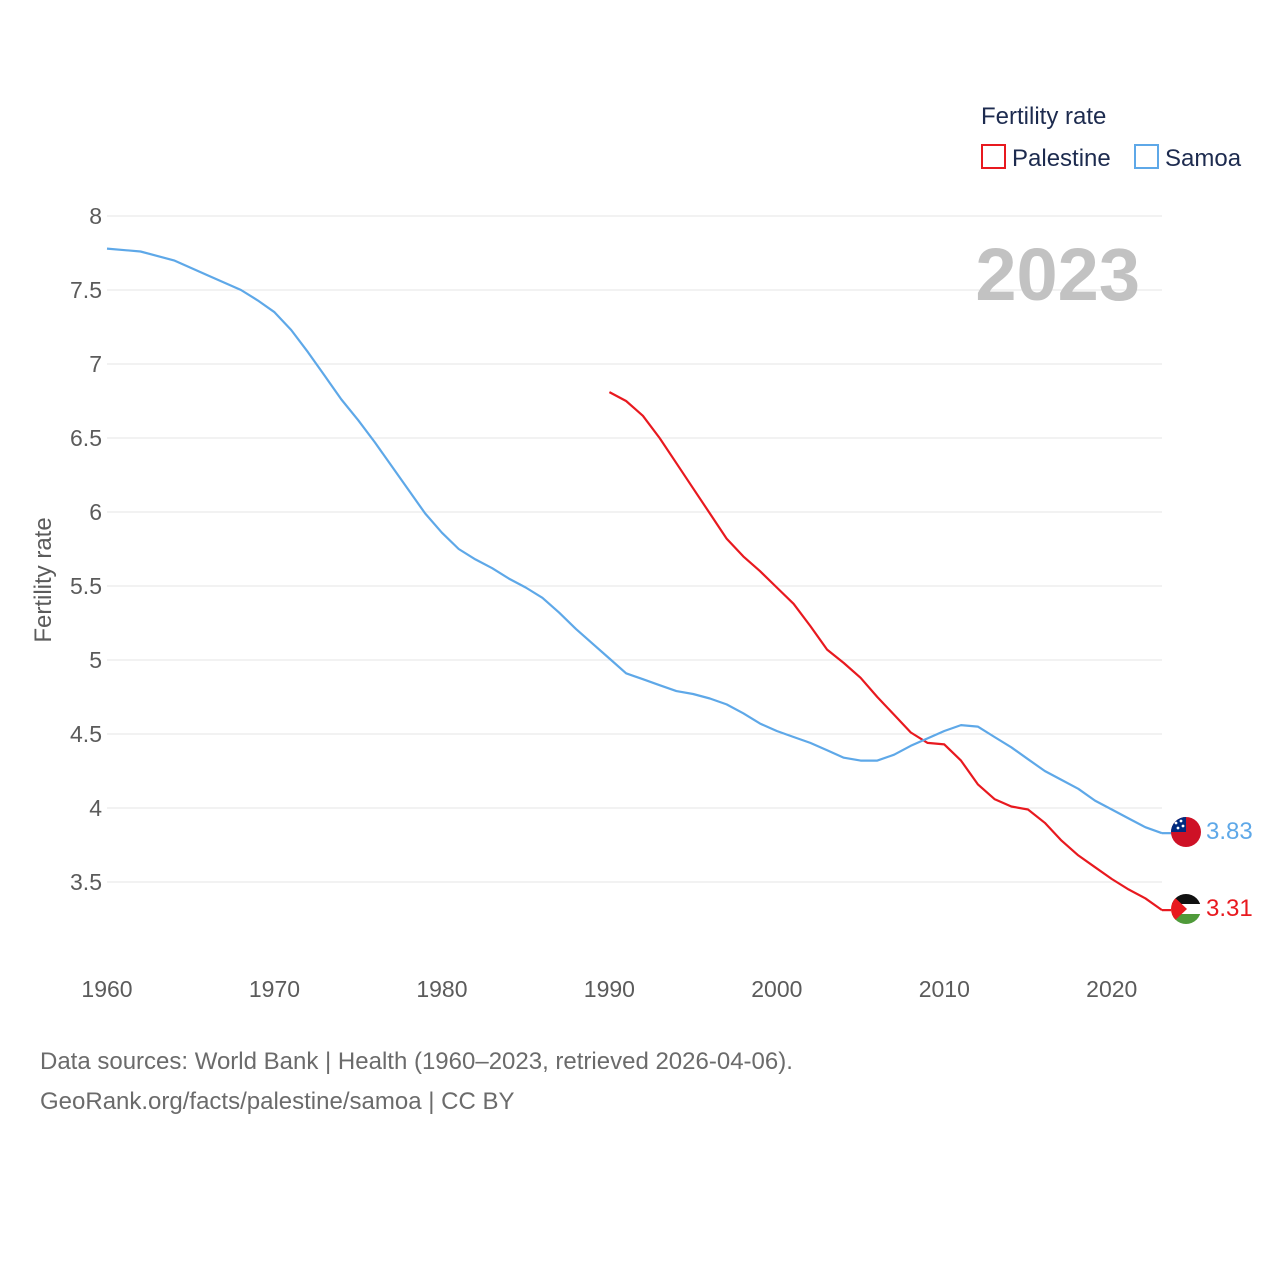 Image resolution: width=1280 pixels, height=1280 pixels. Describe the element at coordinates (95, 364) in the screenshot. I see `y-tick-label: 7` at that location.